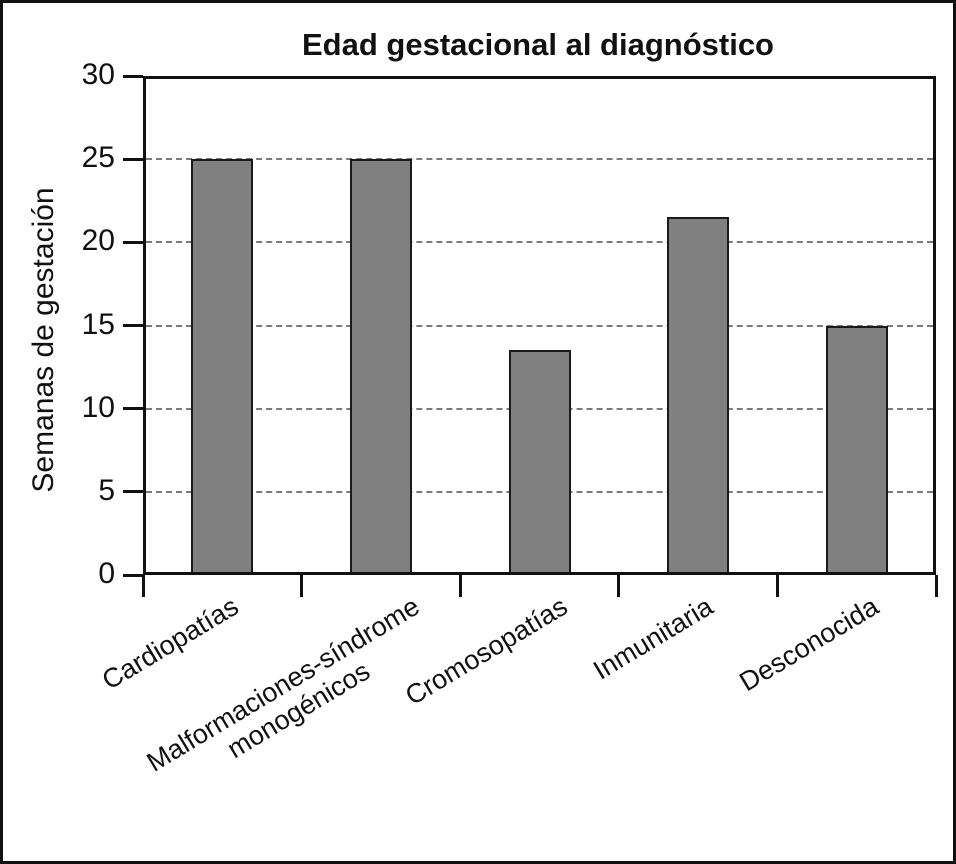  Describe the element at coordinates (170, 643) in the screenshot. I see `x-axis-label: Cardiopatías` at that location.